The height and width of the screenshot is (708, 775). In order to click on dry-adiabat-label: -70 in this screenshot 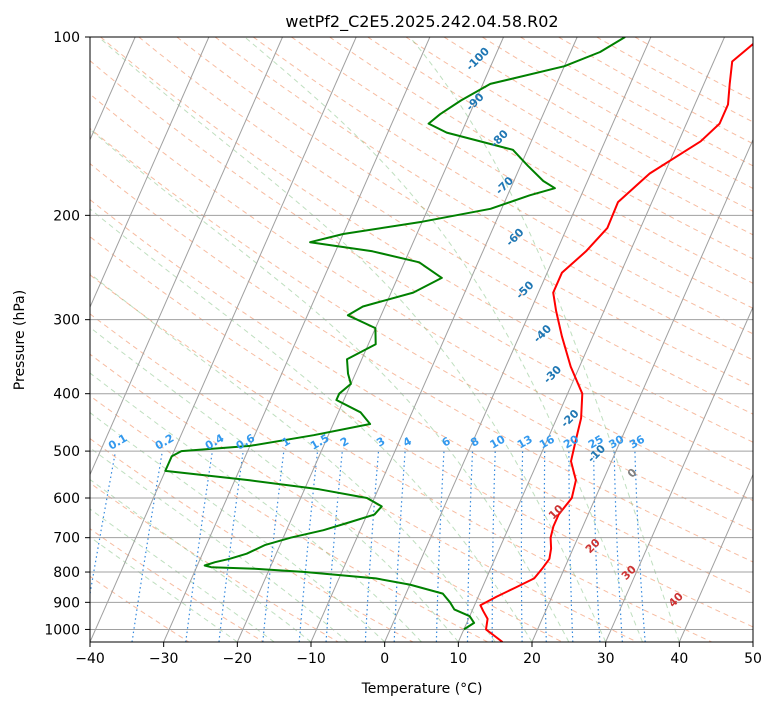, I will do `click(504, 185)`.